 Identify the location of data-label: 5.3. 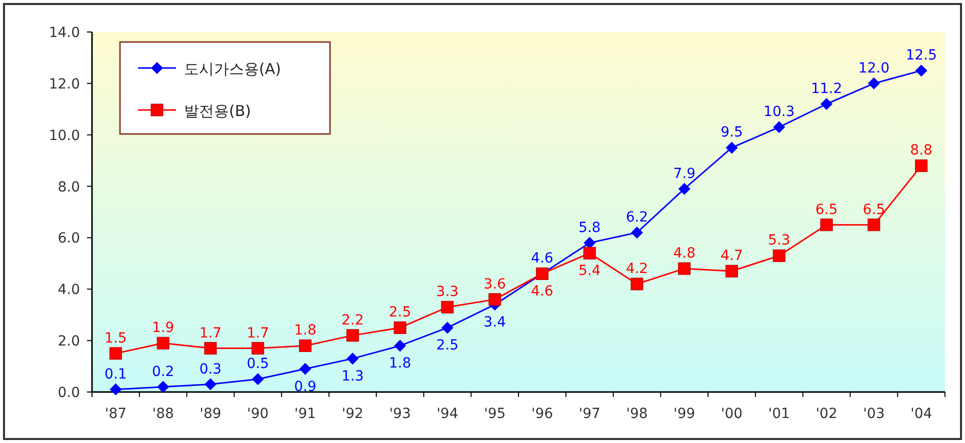
(779, 240).